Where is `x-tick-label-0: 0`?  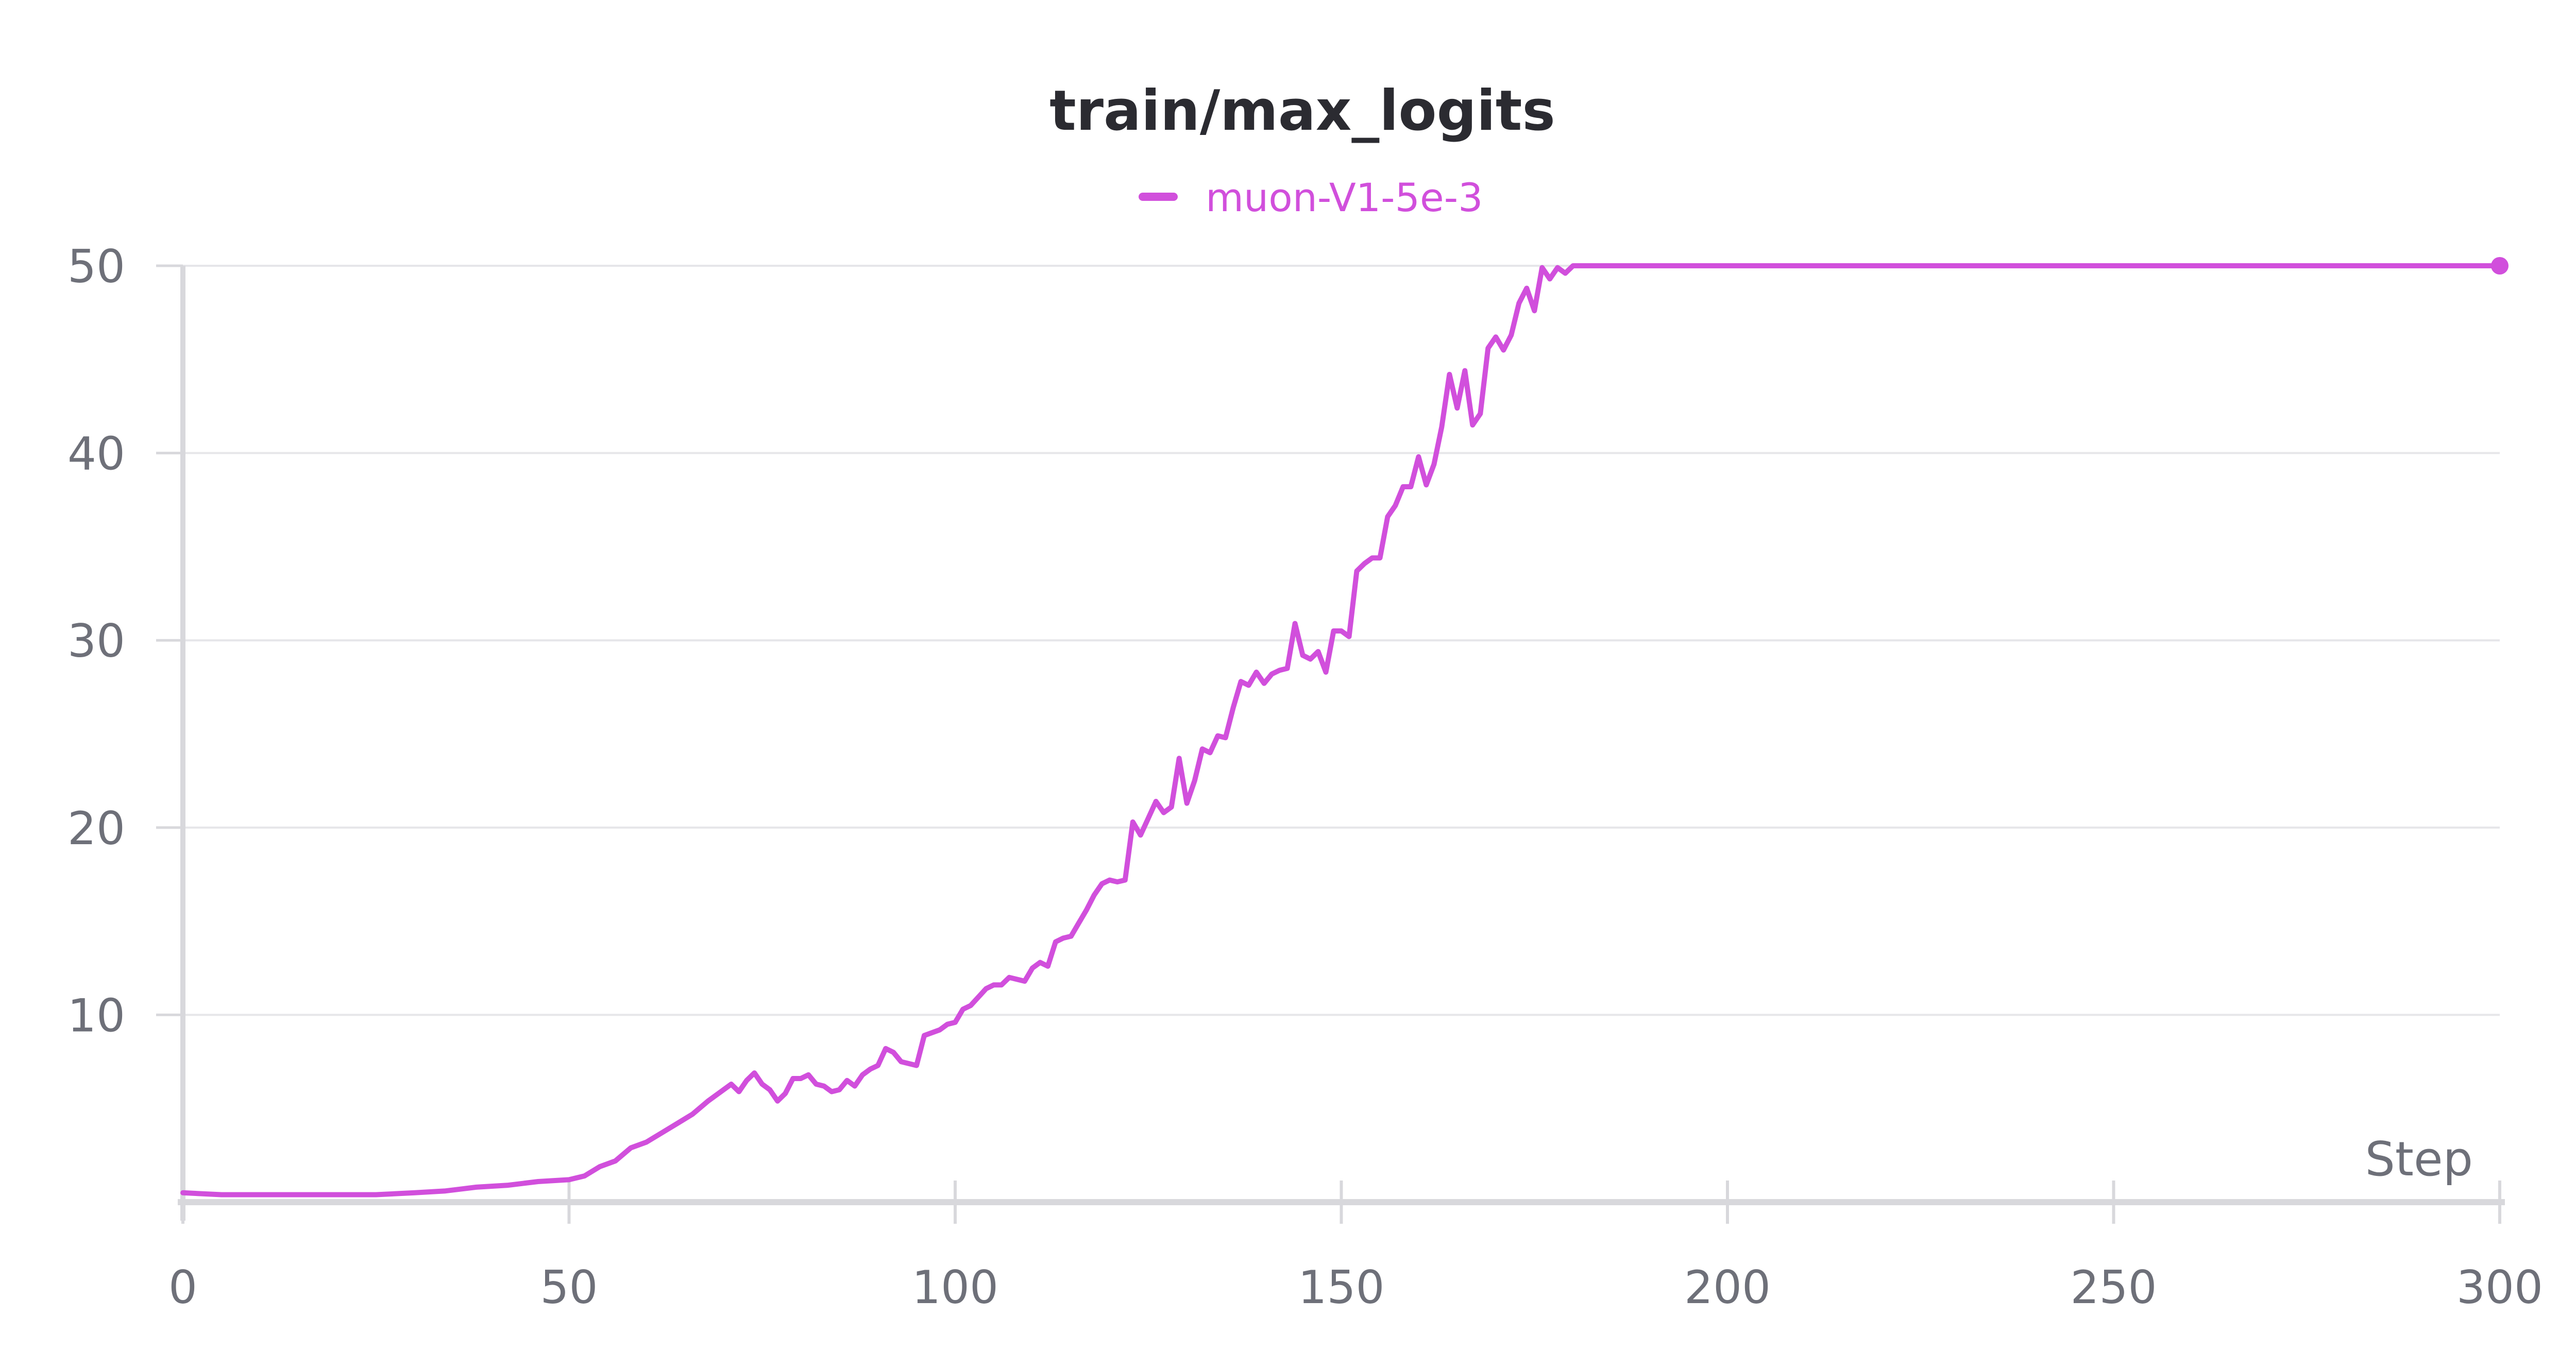 x-tick-label-0: 0 is located at coordinates (182, 1287).